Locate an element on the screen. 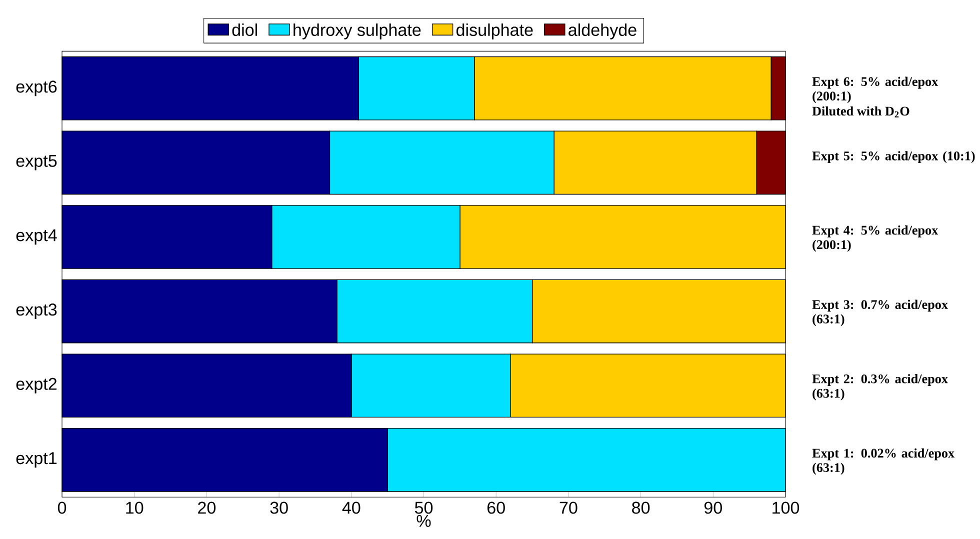 Image resolution: width=980 pixels, height=539 pixels. text: Diluted with D$_{2}$O is located at coordinates (861, 112).